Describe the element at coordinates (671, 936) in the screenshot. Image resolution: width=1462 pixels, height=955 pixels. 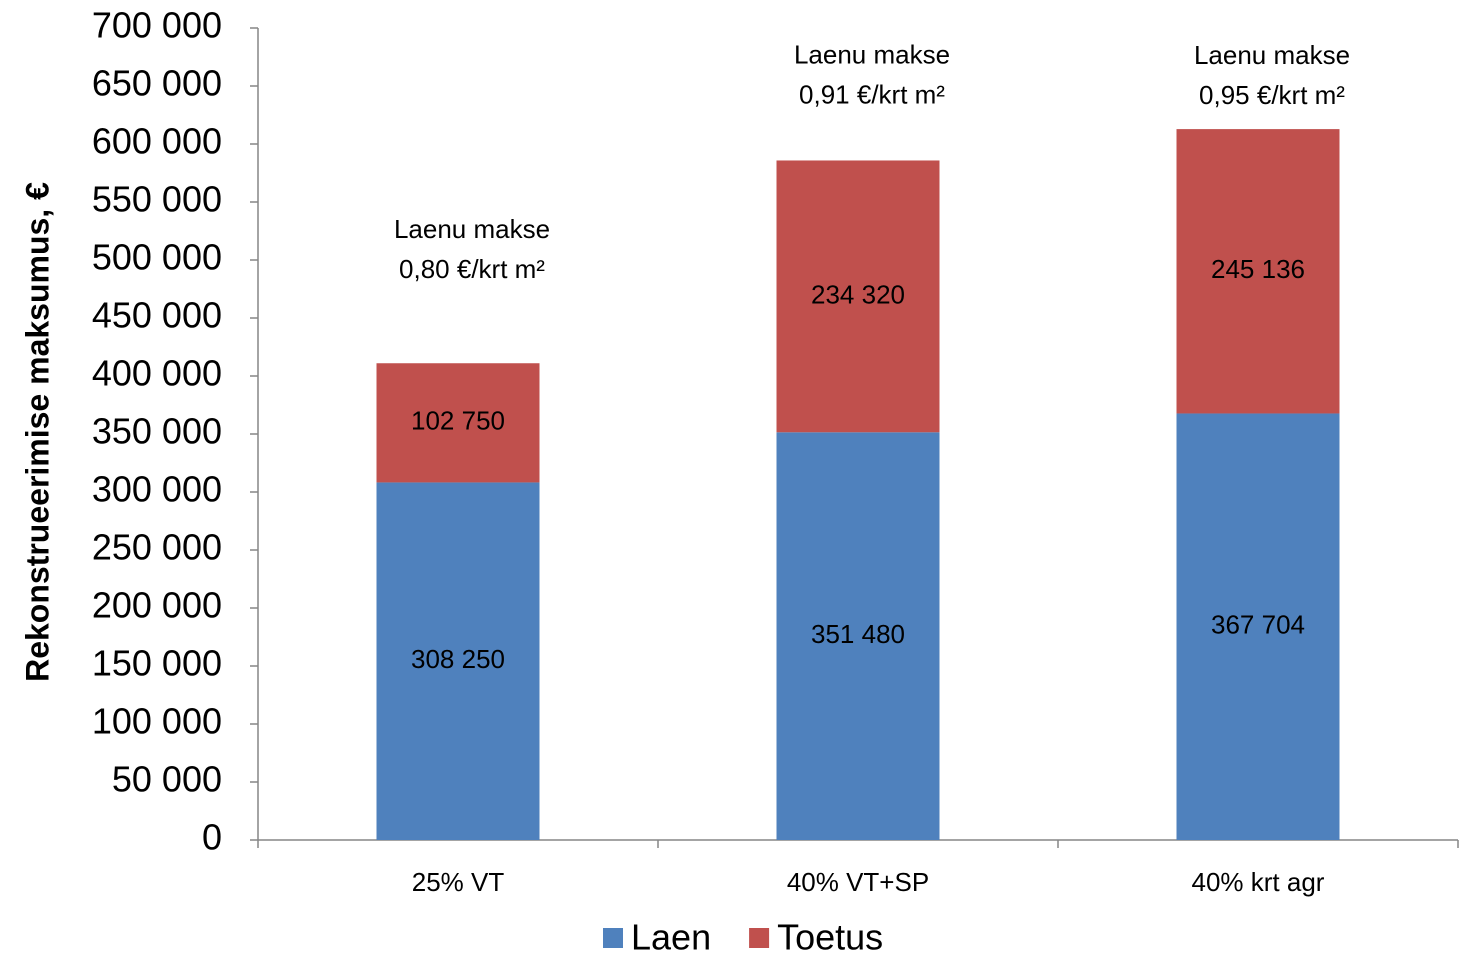
I see `legend-label: Laen` at that location.